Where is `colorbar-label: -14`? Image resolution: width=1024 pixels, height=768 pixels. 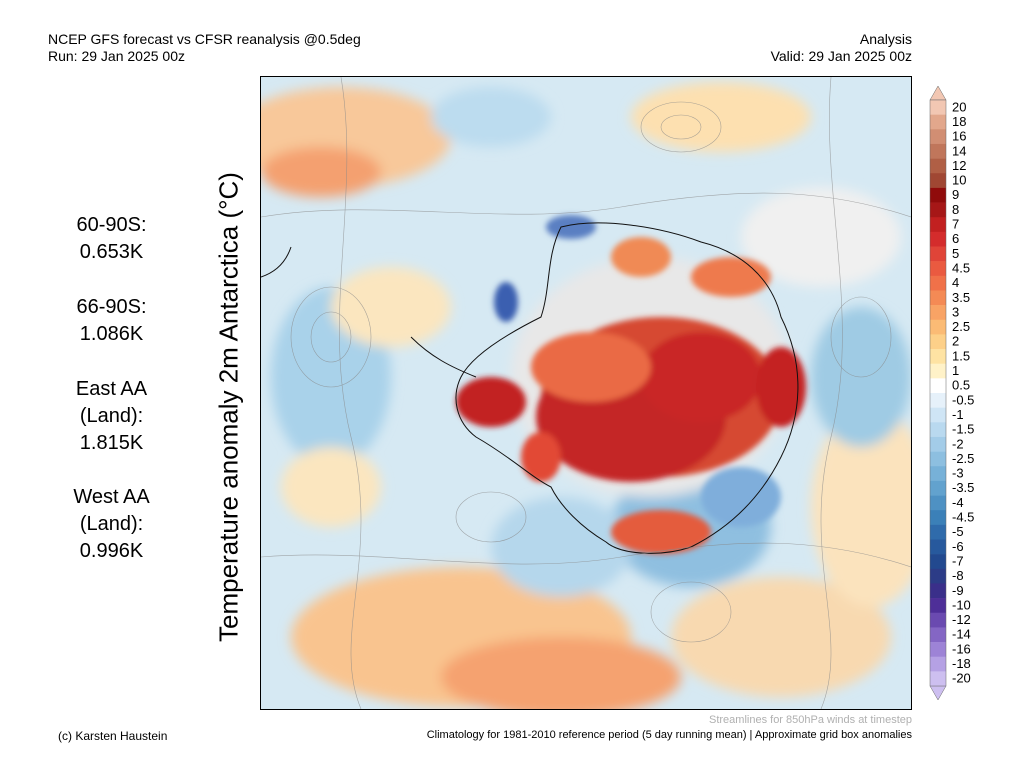 colorbar-label: -14 is located at coordinates (961, 634).